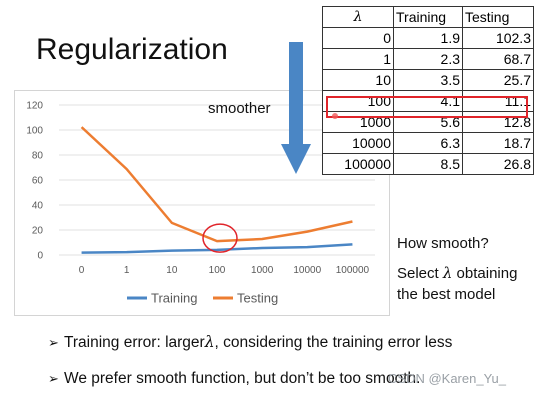 The width and height of the screenshot is (554, 400). I want to click on watermark: CSDN @Karen_Yu_, so click(447, 378).